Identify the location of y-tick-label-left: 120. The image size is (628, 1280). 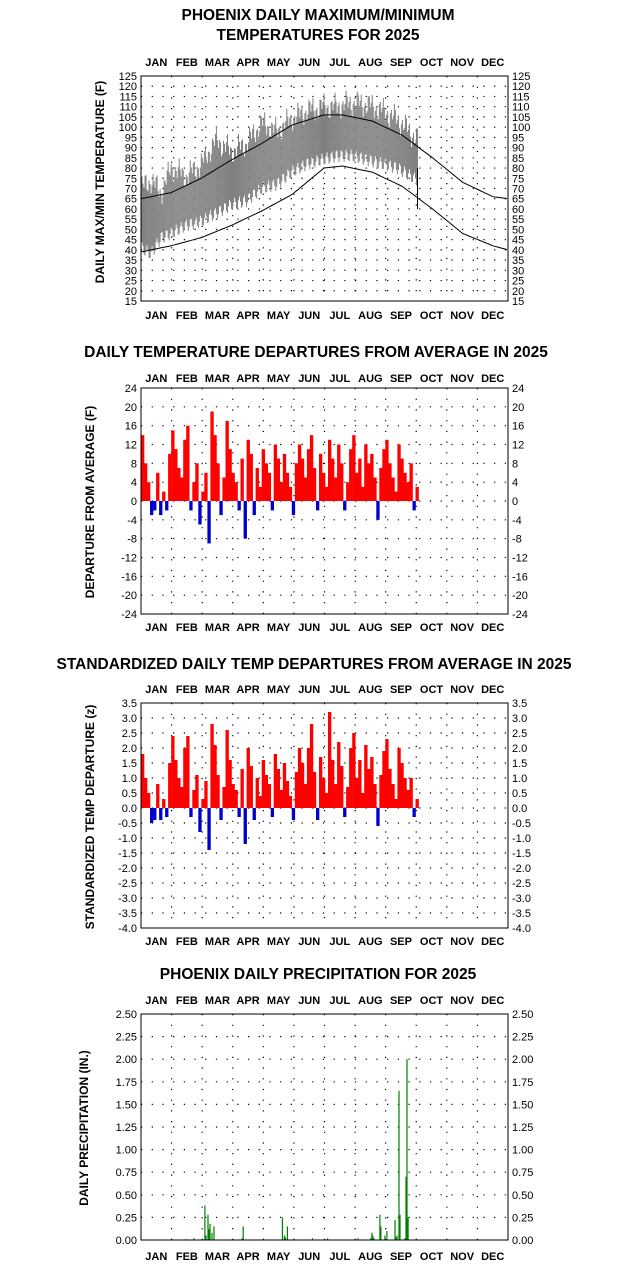
(128, 87).